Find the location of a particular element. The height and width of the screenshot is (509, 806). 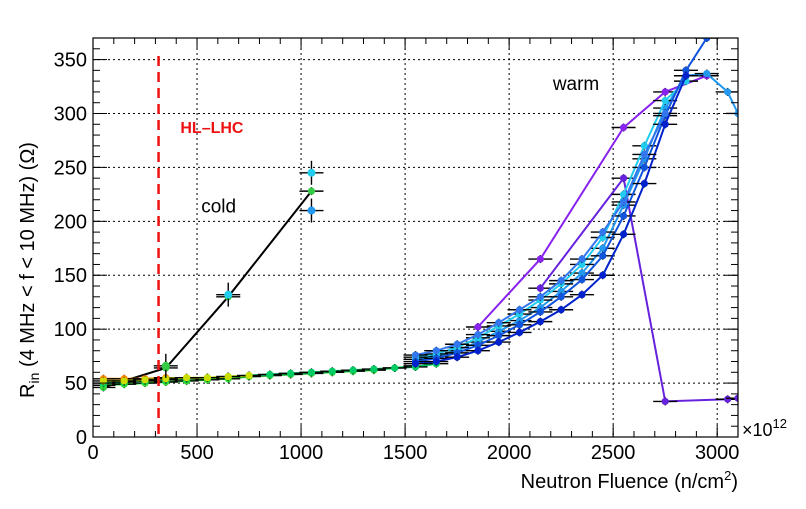

y-tick-label: 50 is located at coordinates (76, 384).